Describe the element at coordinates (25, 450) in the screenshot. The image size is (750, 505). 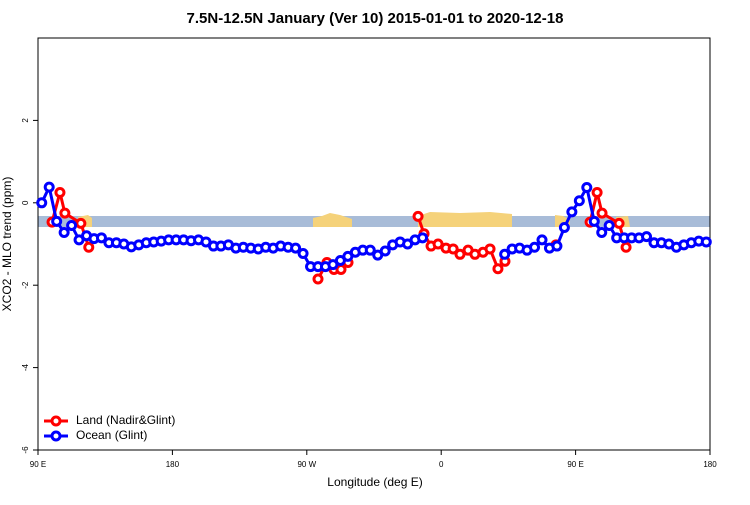
I see `y-tick-label: -6` at that location.